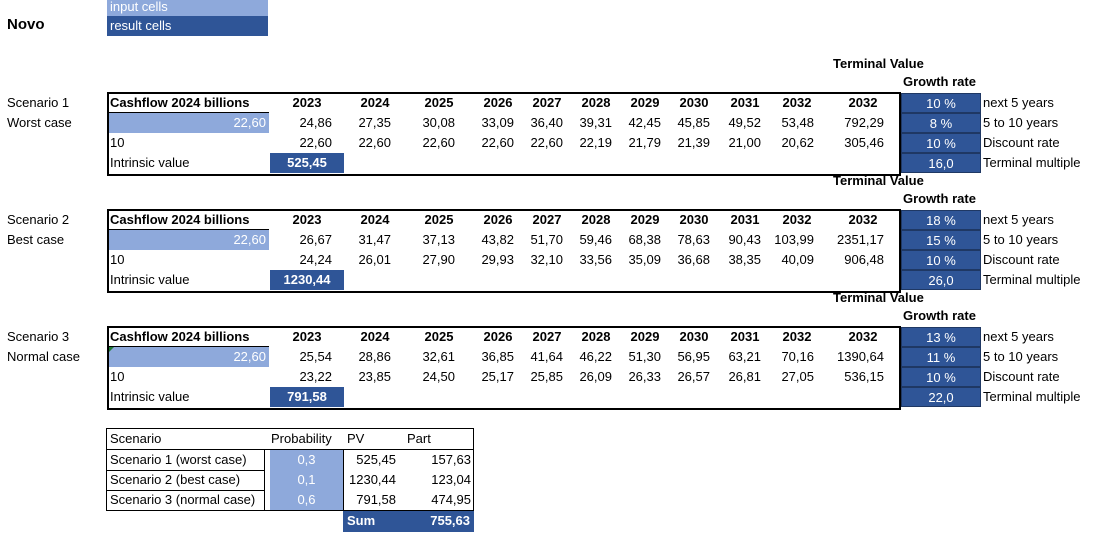  What do you see at coordinates (438, 356) in the screenshot?
I see `projected-cashflow-cell: 32,61` at bounding box center [438, 356].